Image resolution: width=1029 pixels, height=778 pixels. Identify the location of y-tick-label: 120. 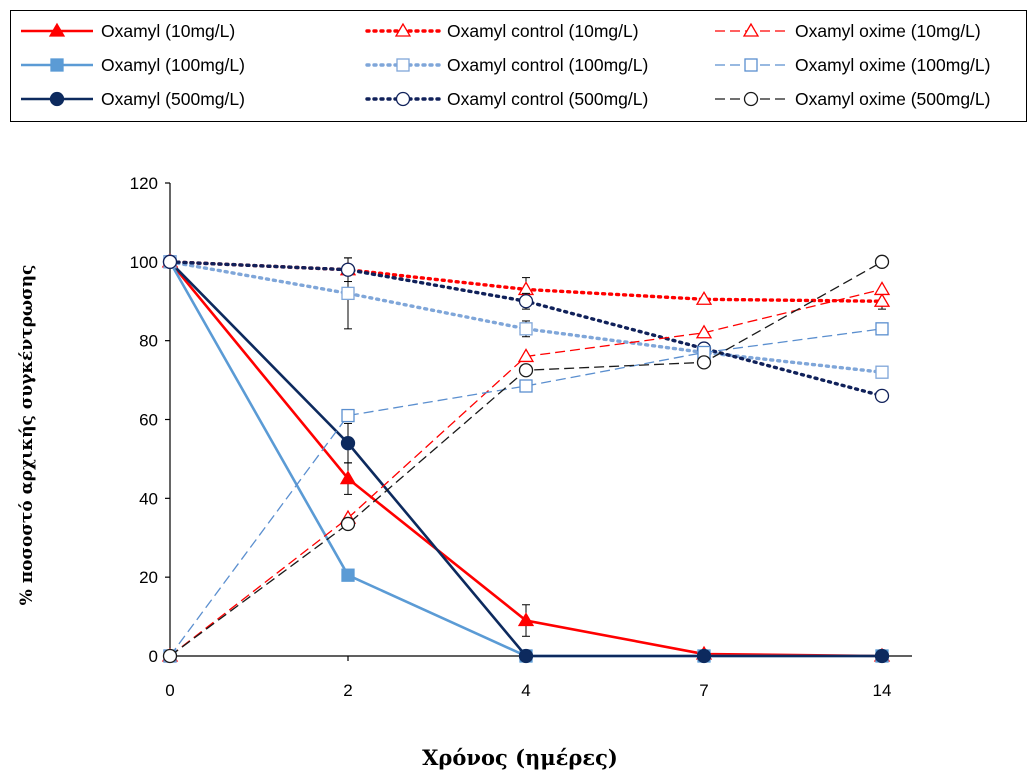
(144, 183).